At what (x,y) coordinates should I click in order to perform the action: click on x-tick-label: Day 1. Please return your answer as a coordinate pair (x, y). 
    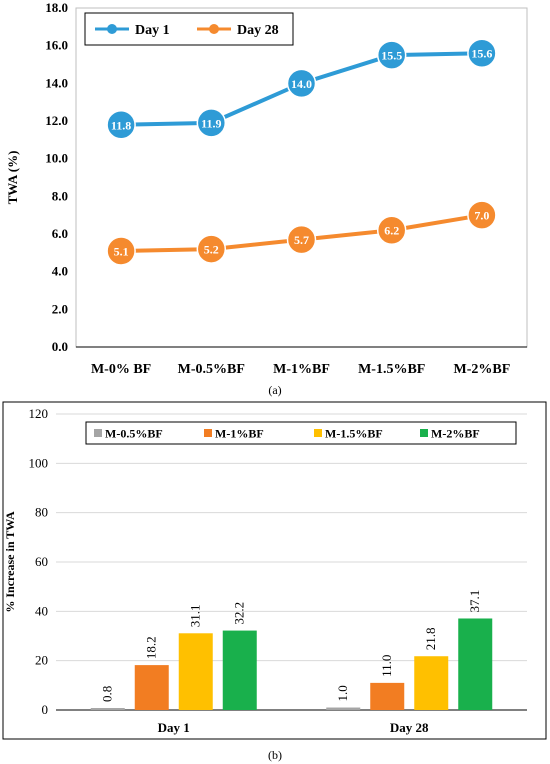
    Looking at the image, I should click on (174, 727).